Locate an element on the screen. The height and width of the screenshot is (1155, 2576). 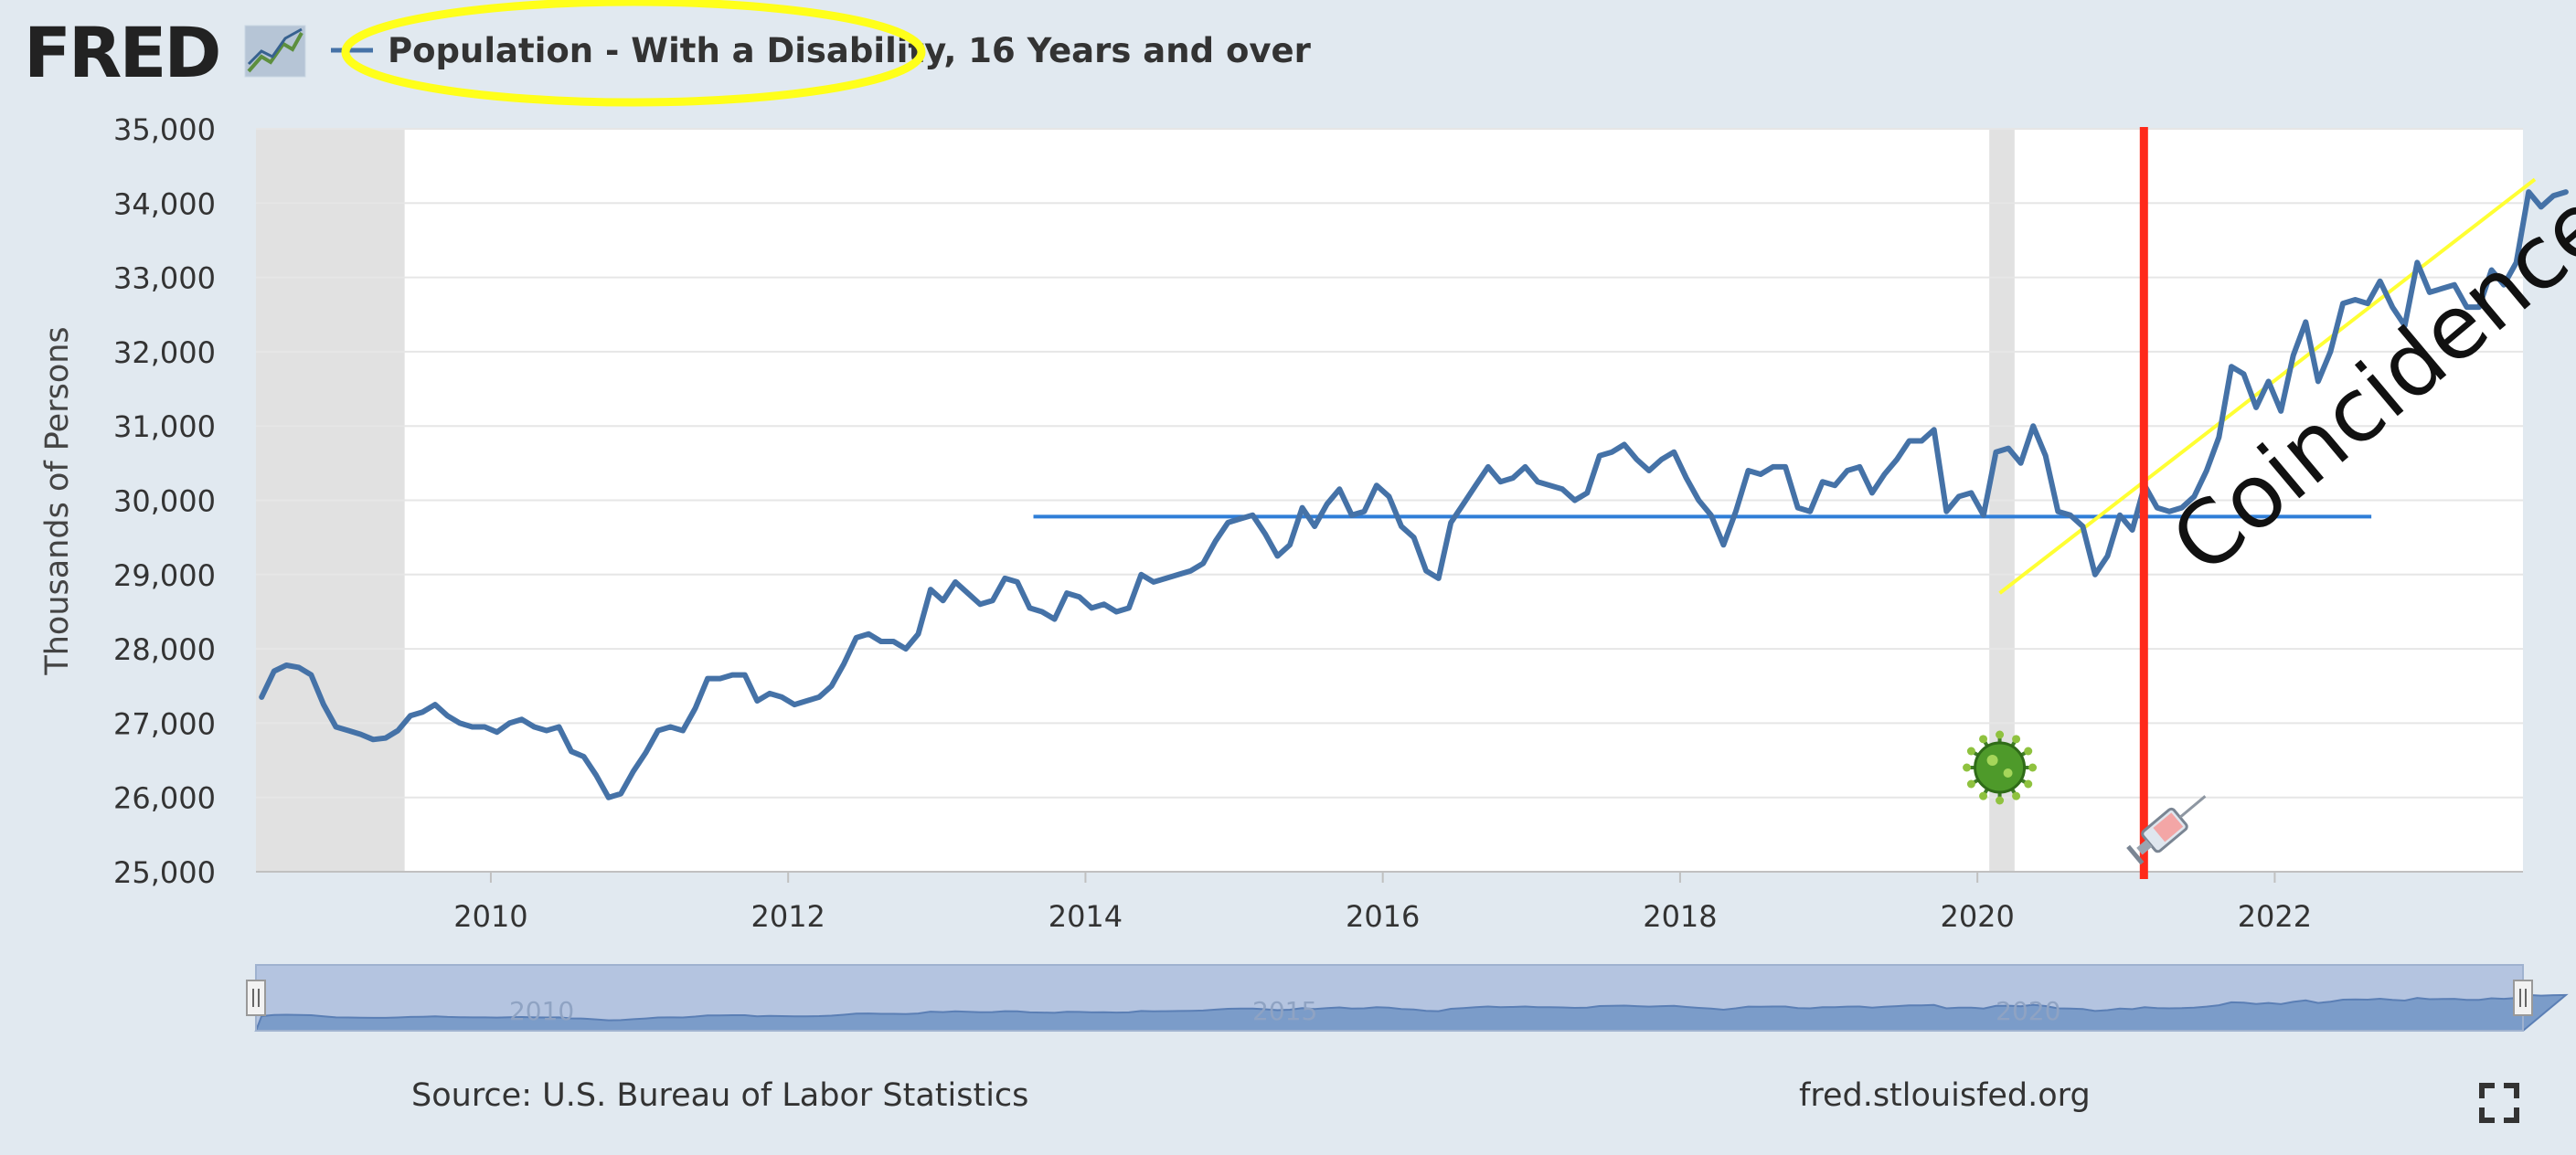
navigator-year-label: 2015 is located at coordinates (1284, 1011).